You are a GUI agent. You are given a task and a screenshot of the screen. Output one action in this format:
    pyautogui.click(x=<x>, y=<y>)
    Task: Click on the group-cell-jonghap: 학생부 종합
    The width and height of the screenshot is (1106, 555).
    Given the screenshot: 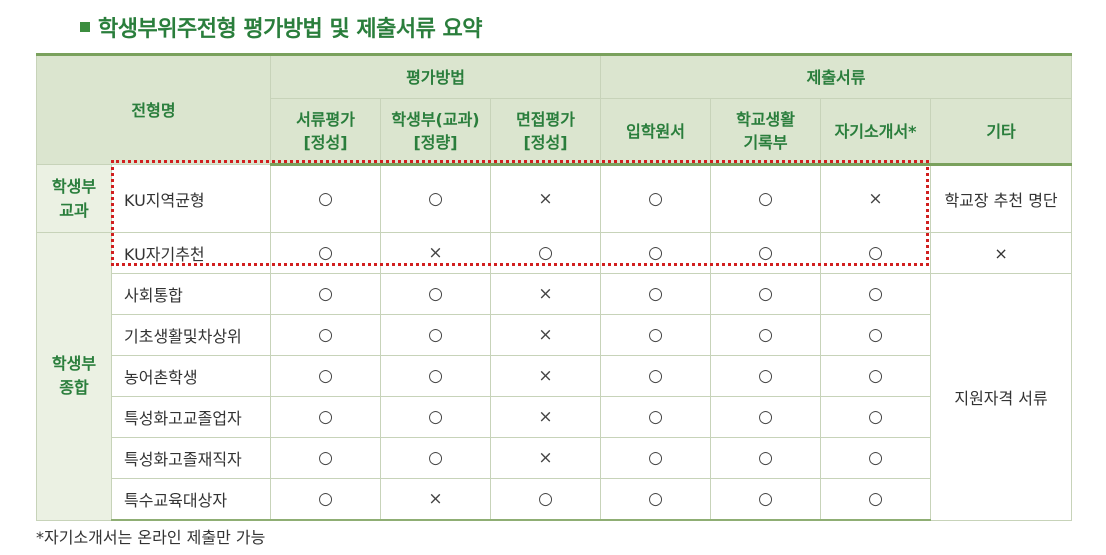 What is the action you would take?
    pyautogui.click(x=74, y=376)
    